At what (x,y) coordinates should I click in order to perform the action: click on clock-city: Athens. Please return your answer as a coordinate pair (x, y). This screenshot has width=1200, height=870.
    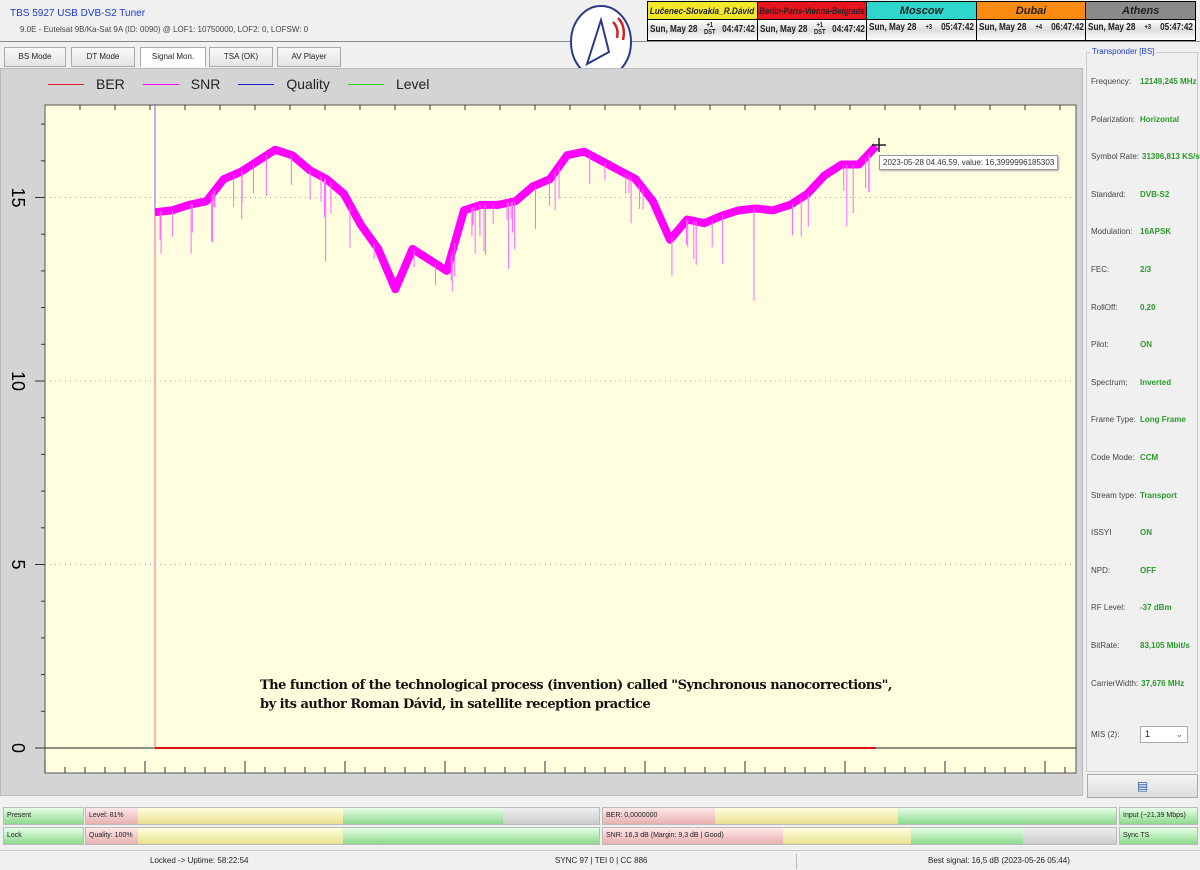
    Looking at the image, I should click on (1141, 11).